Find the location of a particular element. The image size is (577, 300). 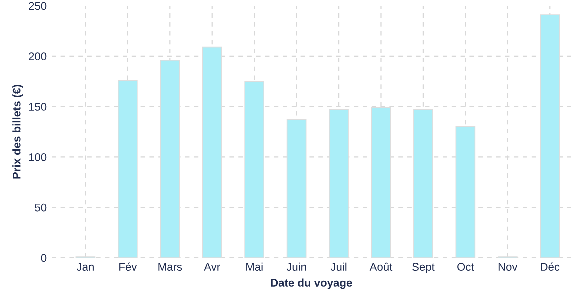

x-tick-label: Déc is located at coordinates (550, 267).